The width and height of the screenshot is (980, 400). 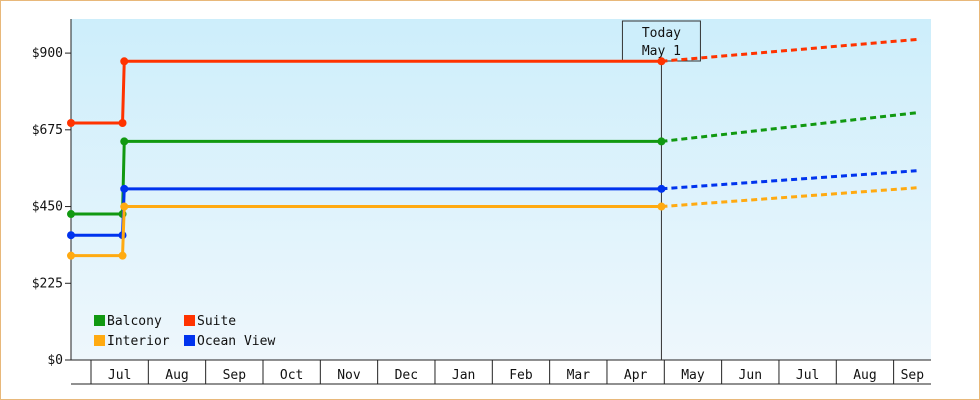 I want to click on today-label: Today, so click(x=661, y=33).